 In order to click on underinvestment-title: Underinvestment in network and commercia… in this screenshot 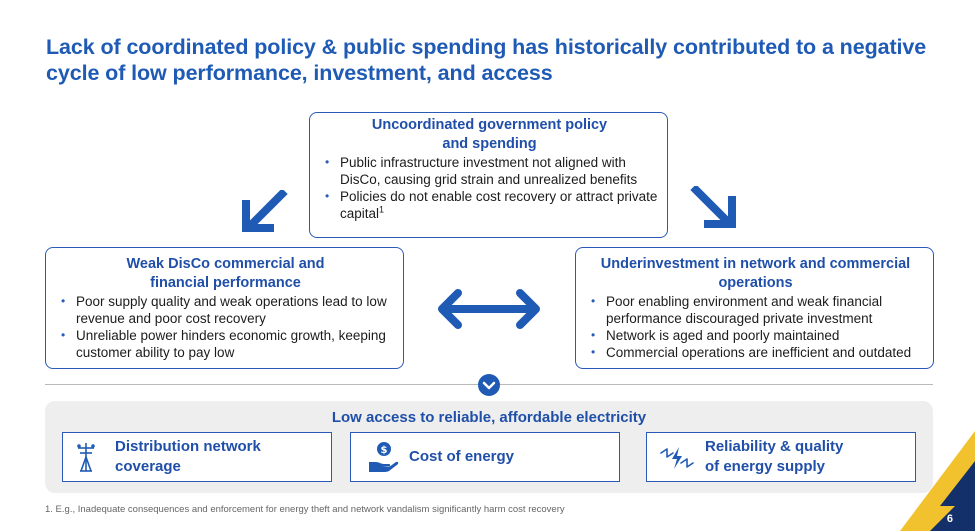, I will do `click(755, 274)`.